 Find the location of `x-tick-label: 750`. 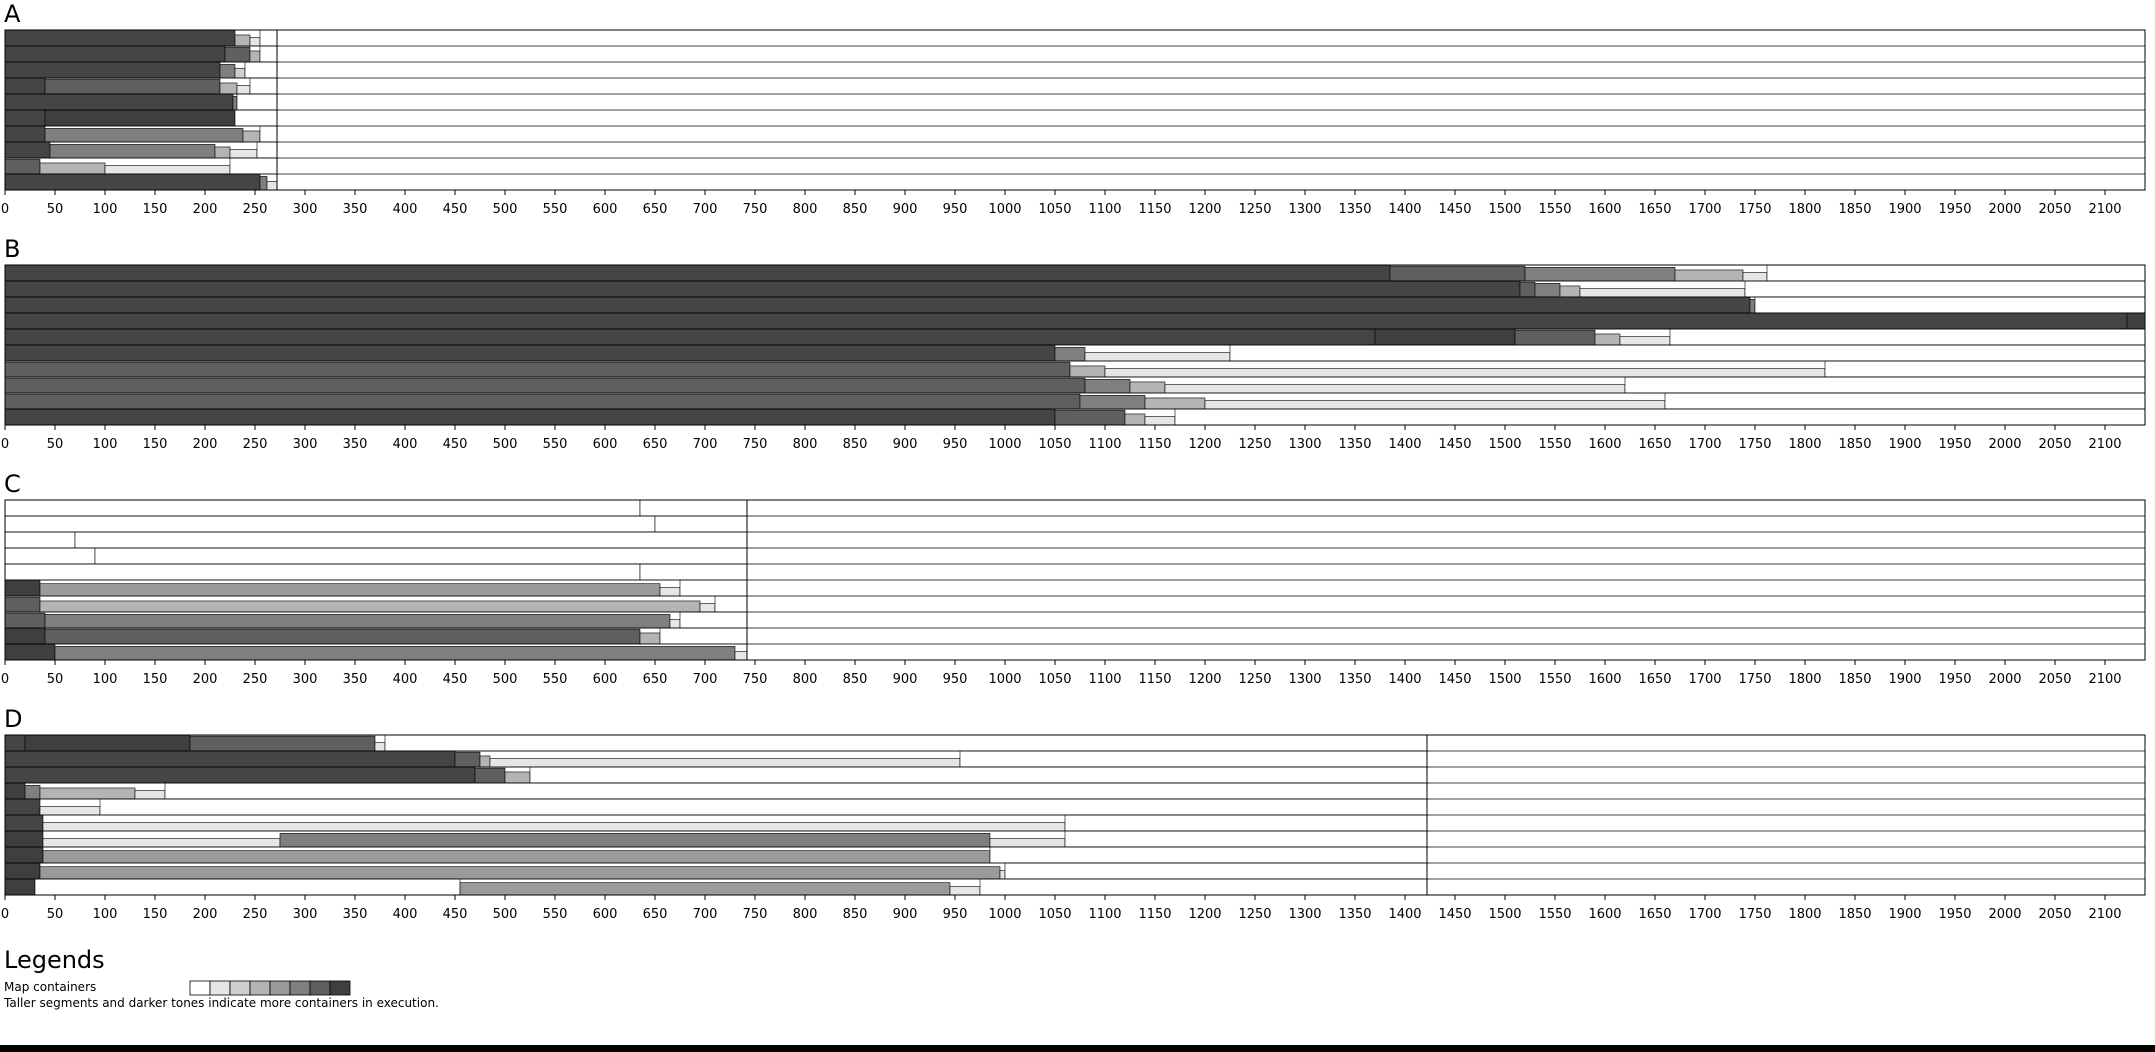

x-tick-label: 750 is located at coordinates (755, 914).